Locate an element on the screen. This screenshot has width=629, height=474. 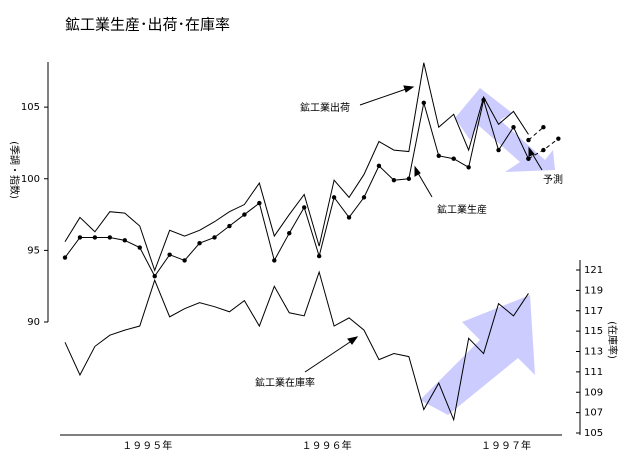
x-tick-label: １９９７年 is located at coordinates (506, 445).